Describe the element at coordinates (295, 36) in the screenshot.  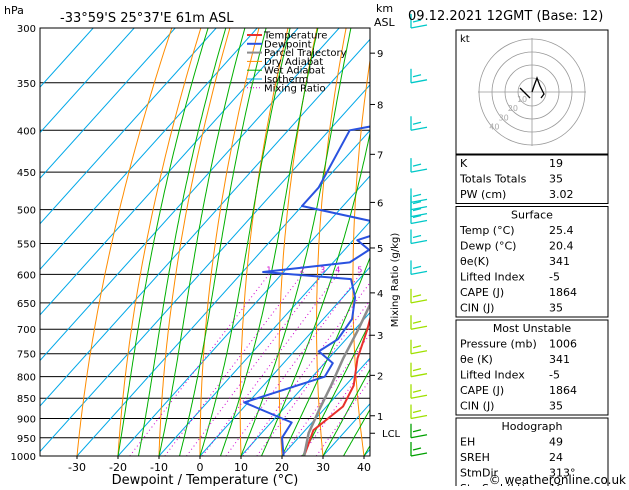
I see `legend-entry: Temperature` at that location.